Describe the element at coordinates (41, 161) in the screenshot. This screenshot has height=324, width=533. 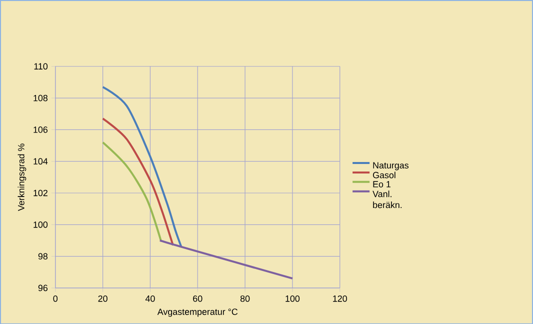
I see `y-tick-label: 104` at that location.